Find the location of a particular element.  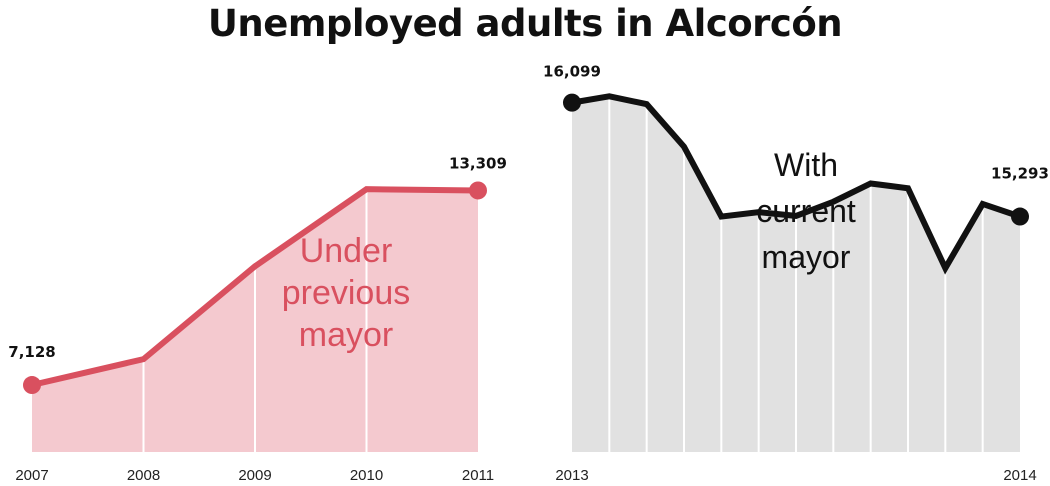

x-tick-label: 2007 is located at coordinates (31, 475).